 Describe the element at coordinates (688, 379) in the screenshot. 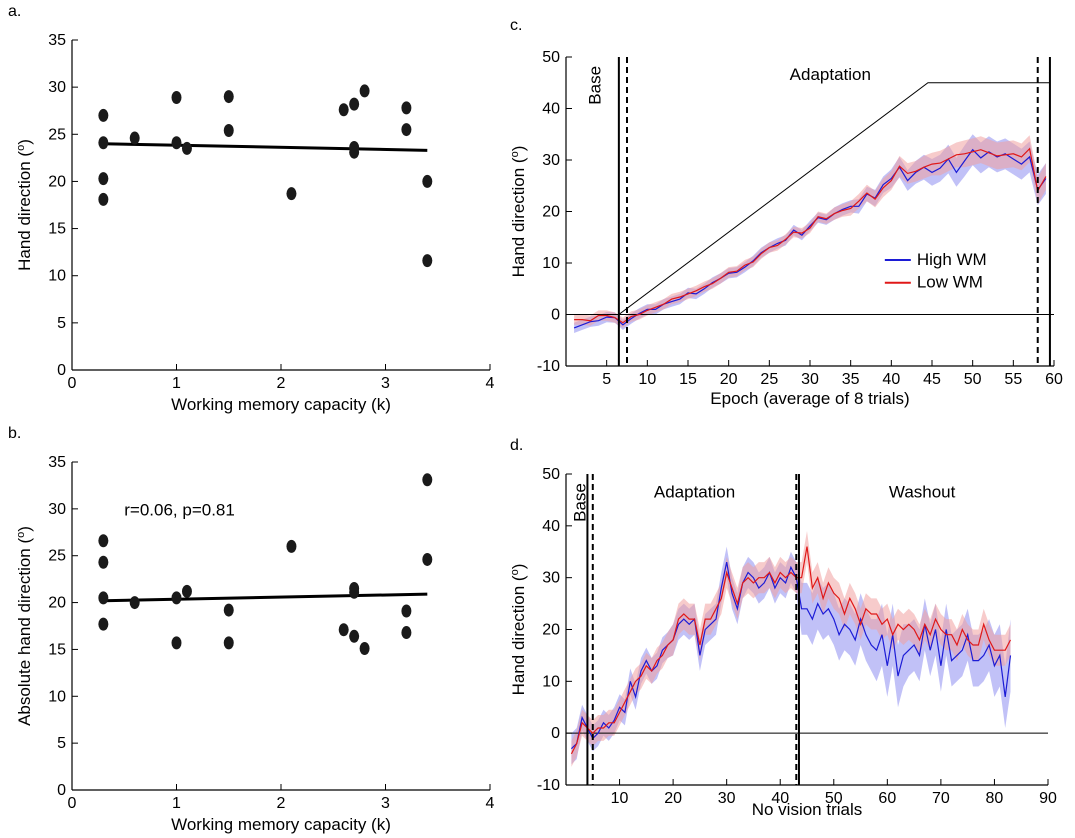

I see `x-tick-label: 15` at that location.